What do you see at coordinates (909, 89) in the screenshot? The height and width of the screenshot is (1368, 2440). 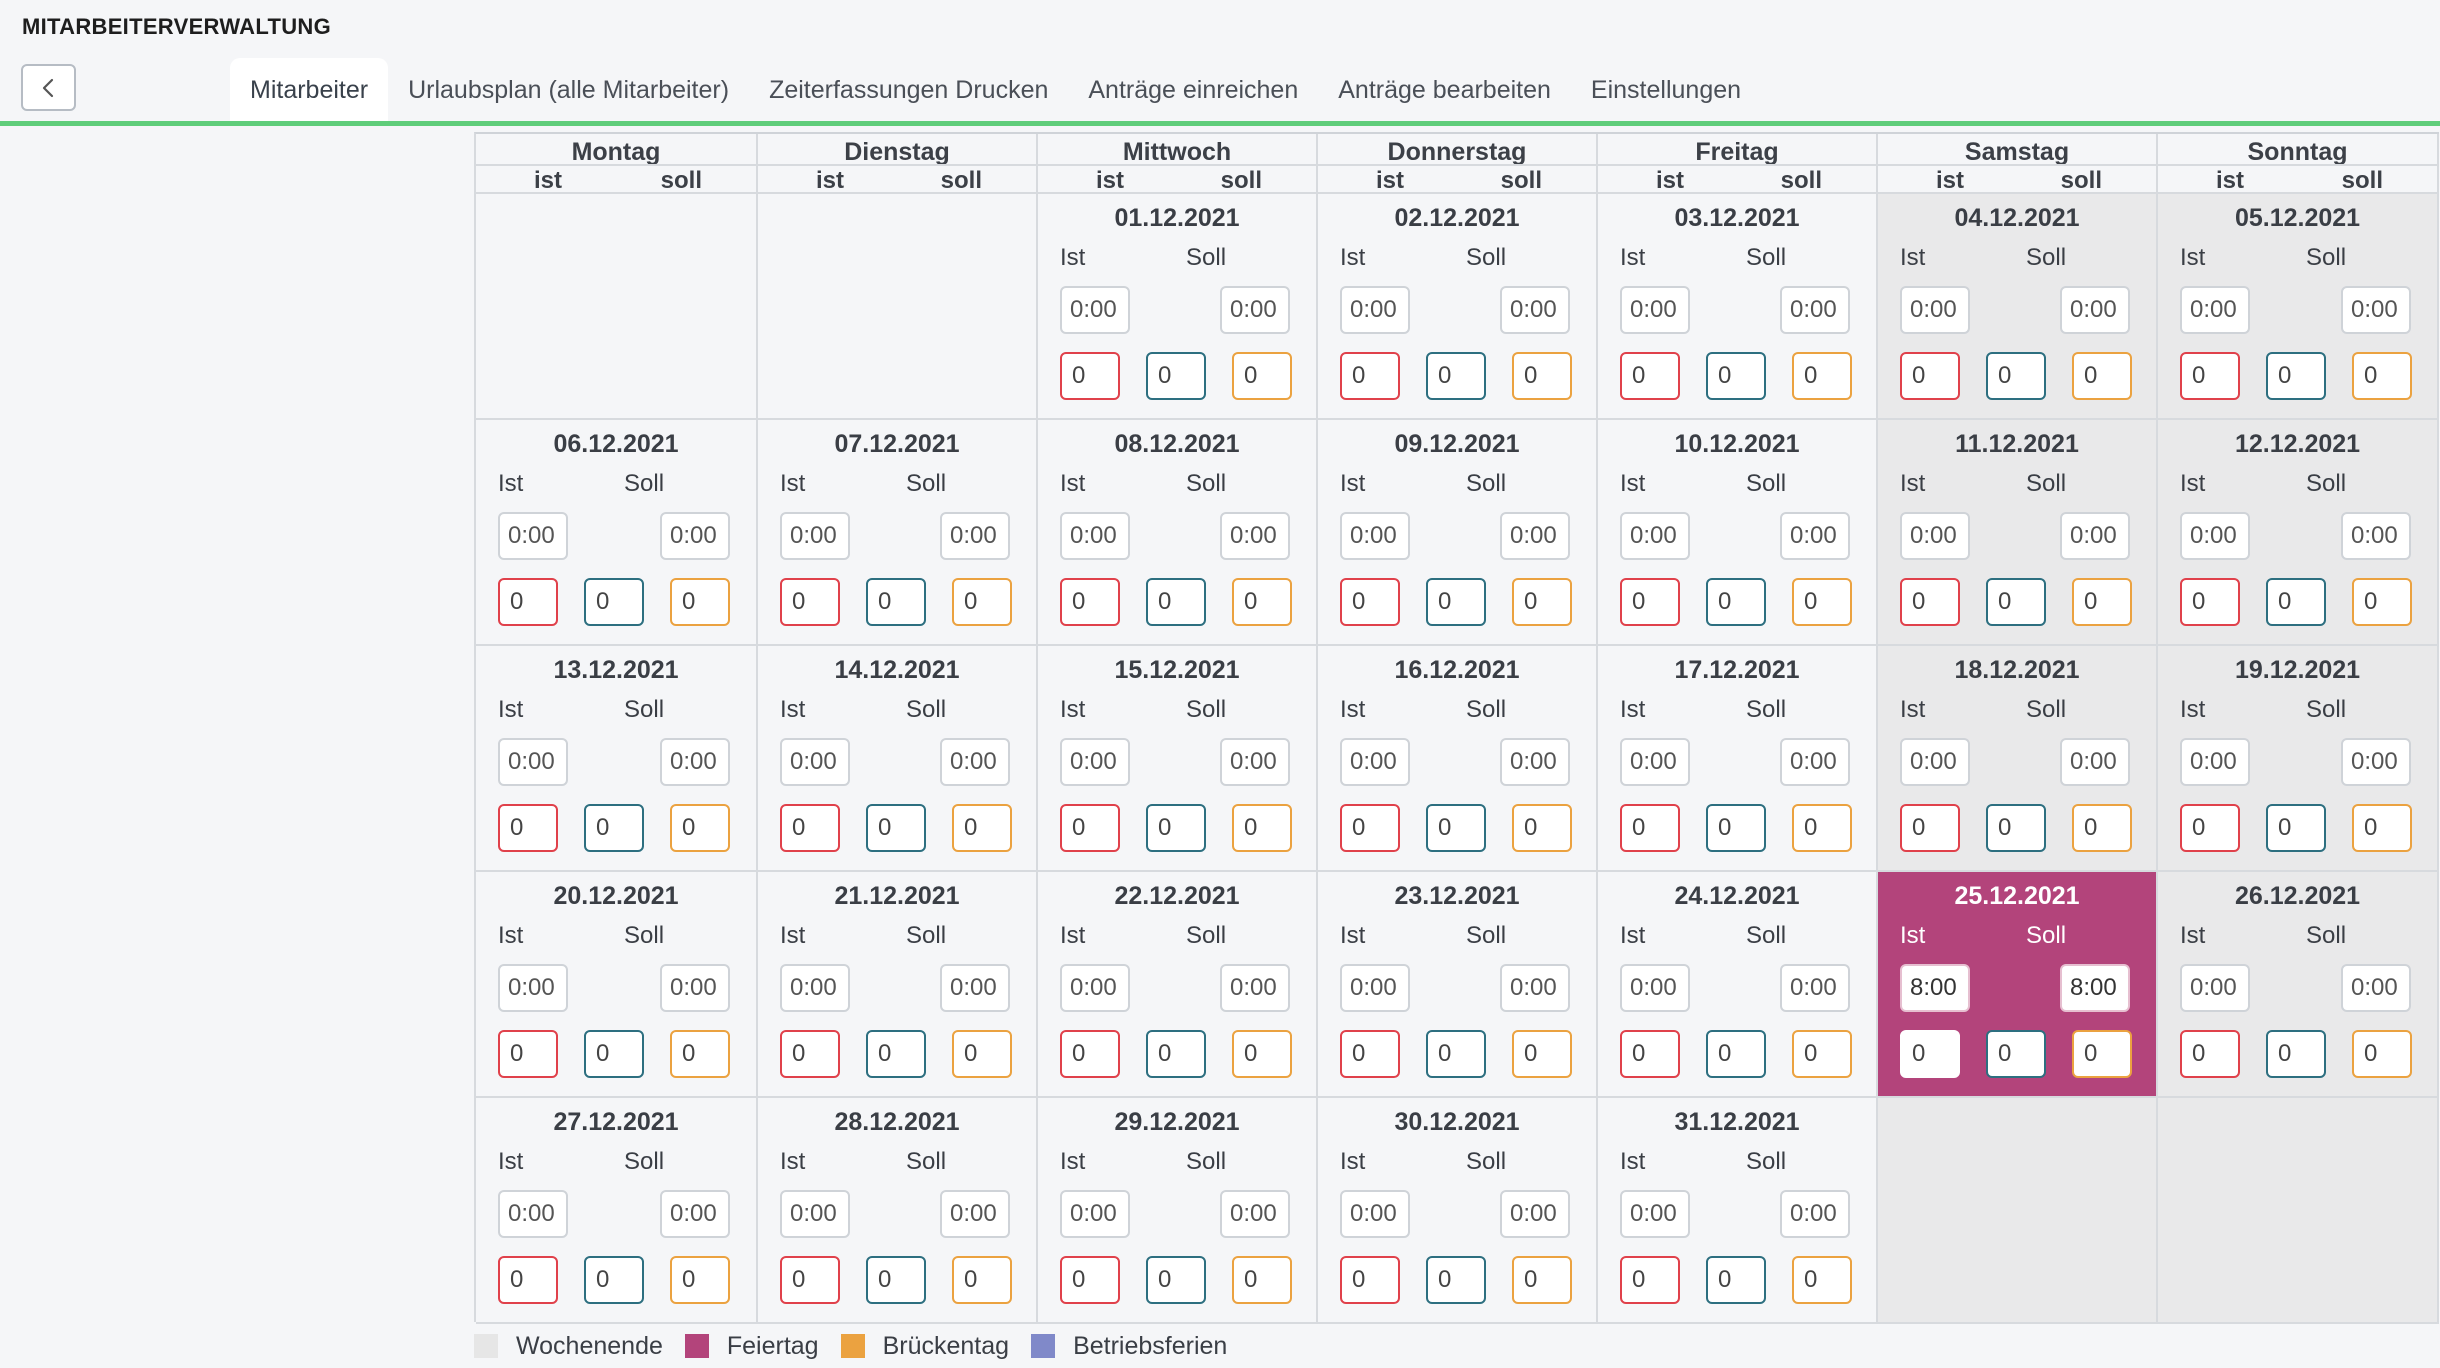 I see `tab-zeiterfassungen-drucken: Zeiterfassungen Drucken` at bounding box center [909, 89].